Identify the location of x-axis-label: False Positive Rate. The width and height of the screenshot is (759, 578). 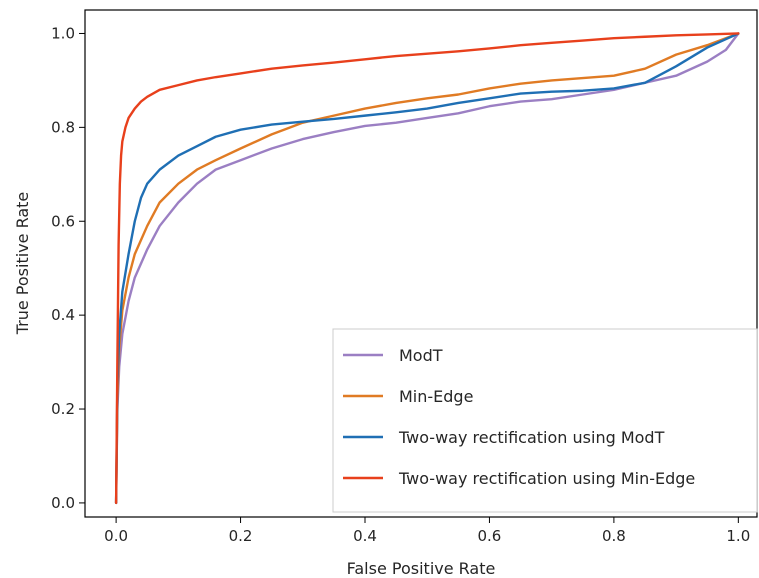
(421, 568).